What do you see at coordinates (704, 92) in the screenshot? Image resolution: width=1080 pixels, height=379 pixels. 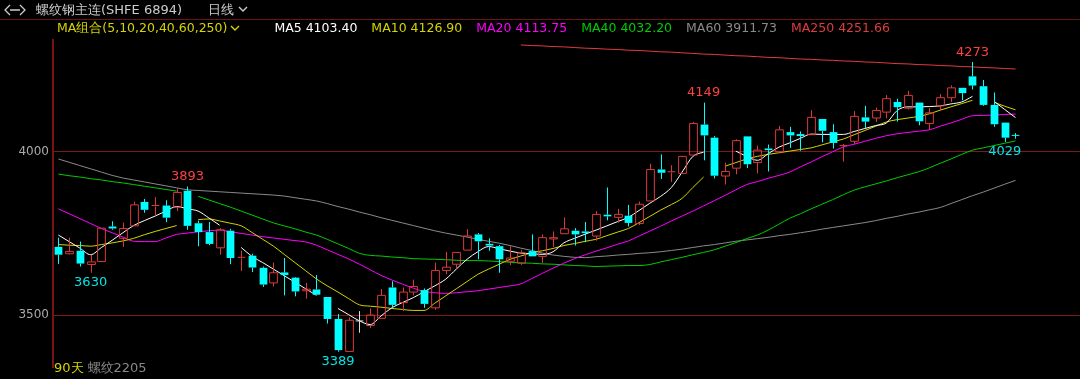 I see `annotation: 4149` at bounding box center [704, 92].